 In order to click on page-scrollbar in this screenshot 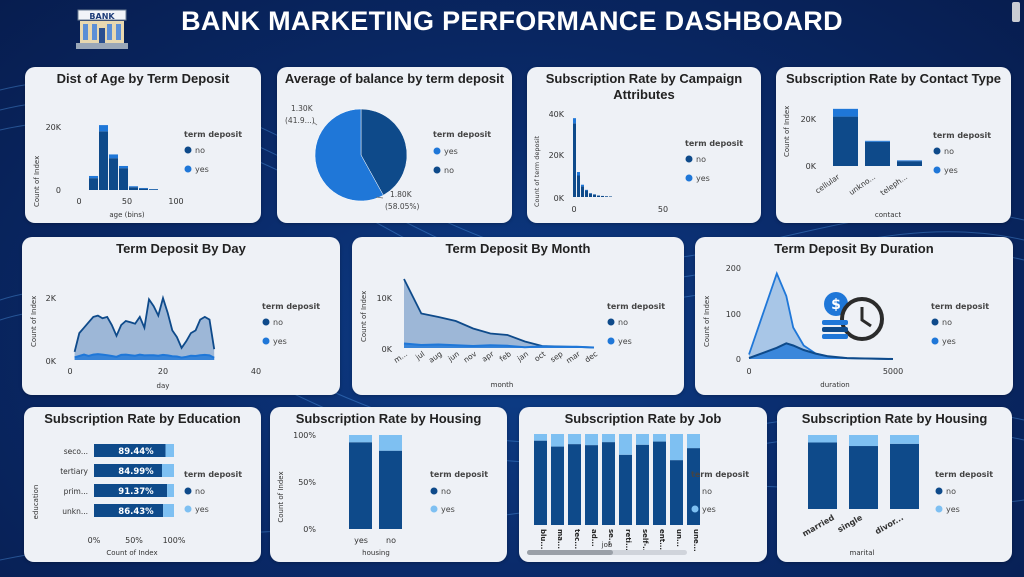, I will do `click(1016, 12)`.